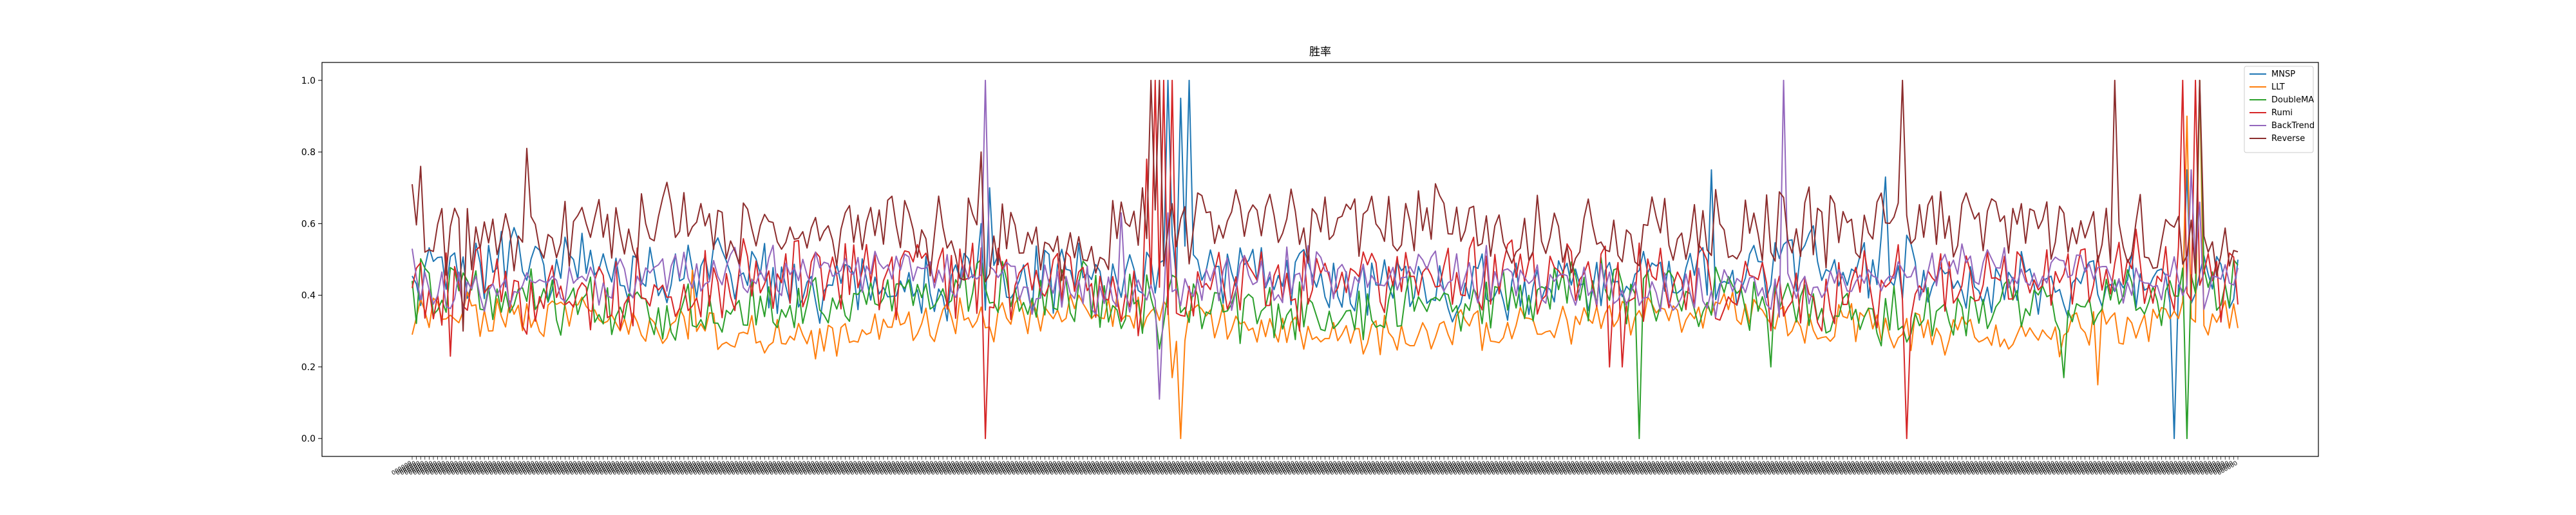 The image size is (2576, 515). Describe the element at coordinates (2283, 74) in the screenshot. I see `legend-label: MNSP` at that location.